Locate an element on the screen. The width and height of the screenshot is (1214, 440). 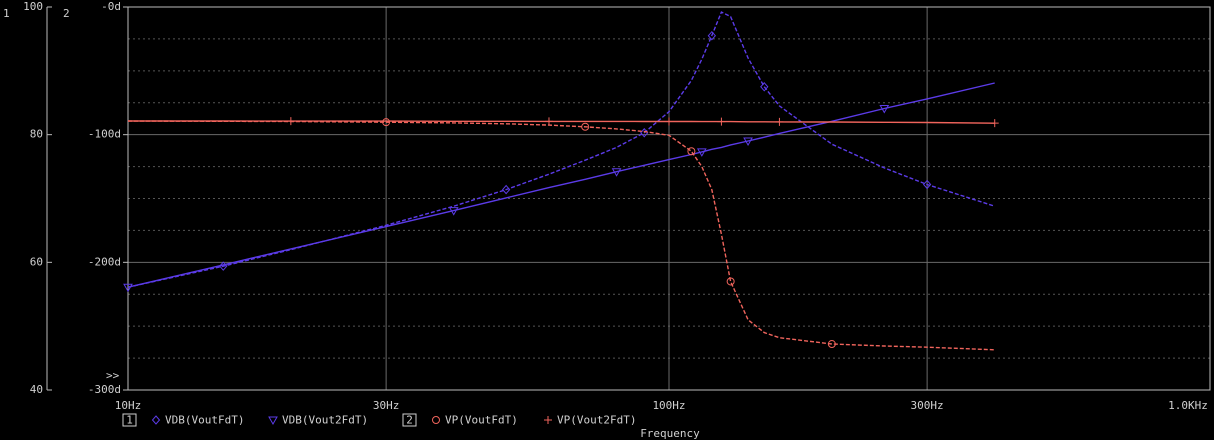
y-tick-label: 100 is located at coordinates (33, 6).